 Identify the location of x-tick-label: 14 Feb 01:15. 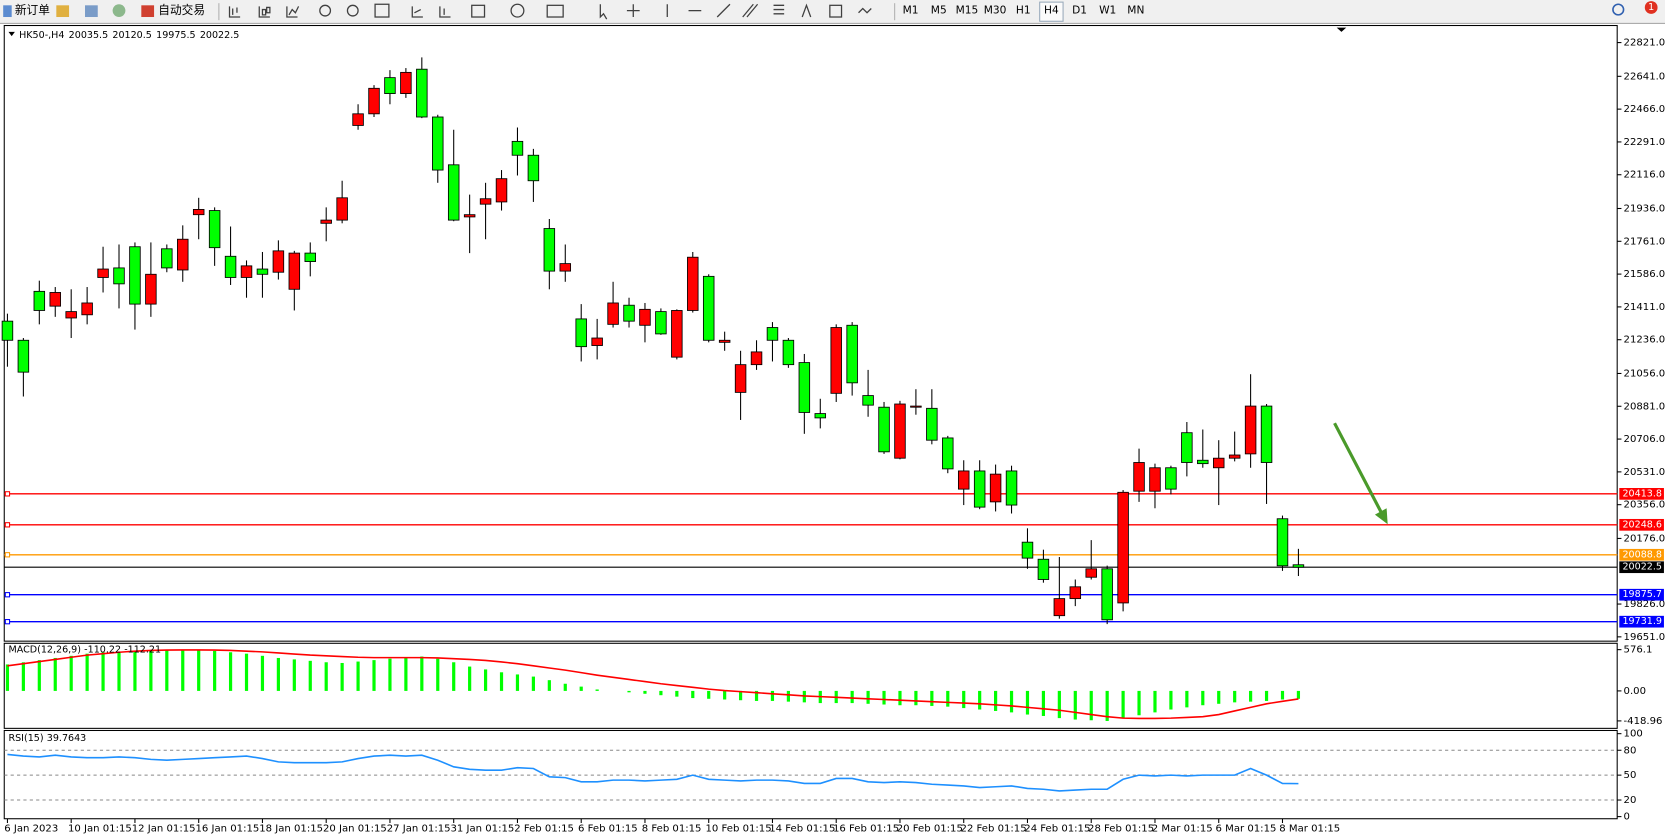
(802, 828).